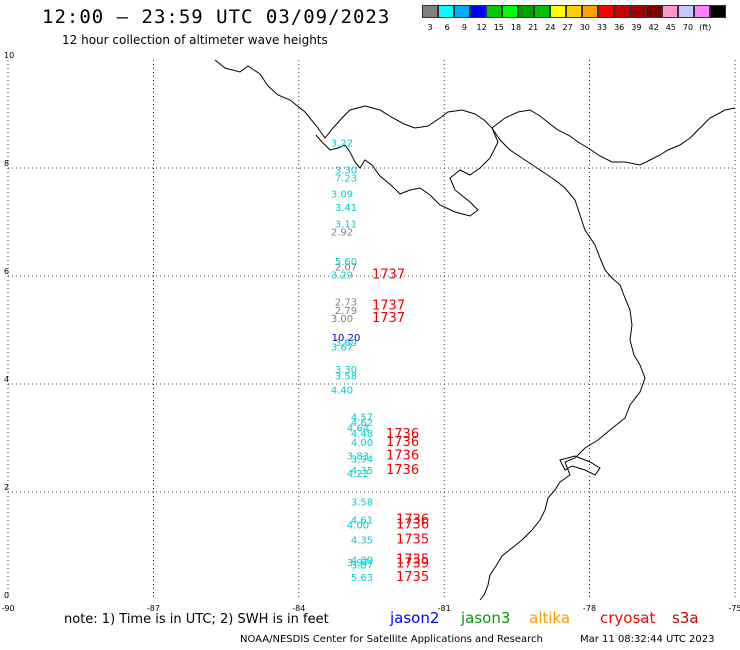 This screenshot has height=650, width=740. I want to click on wave-height-value: 4.48, so click(362, 434).